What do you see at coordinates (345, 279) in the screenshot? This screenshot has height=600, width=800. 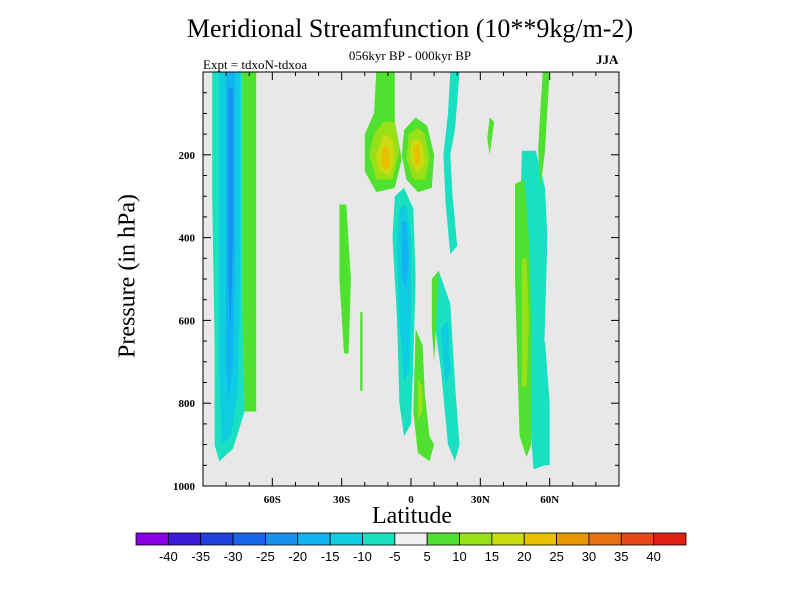 I see `contour-south-subtropic-strip` at bounding box center [345, 279].